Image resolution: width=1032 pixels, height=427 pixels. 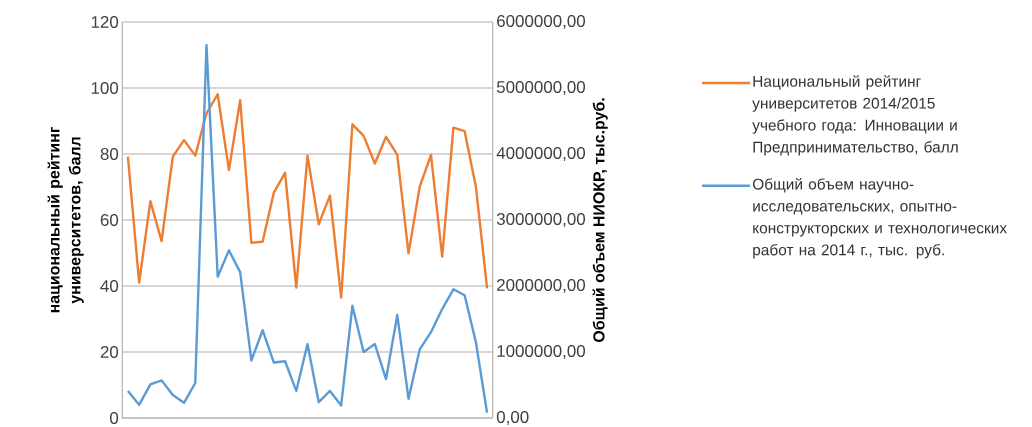 I want to click on y2-tick-label: 4000000,00, so click(x=541, y=154).